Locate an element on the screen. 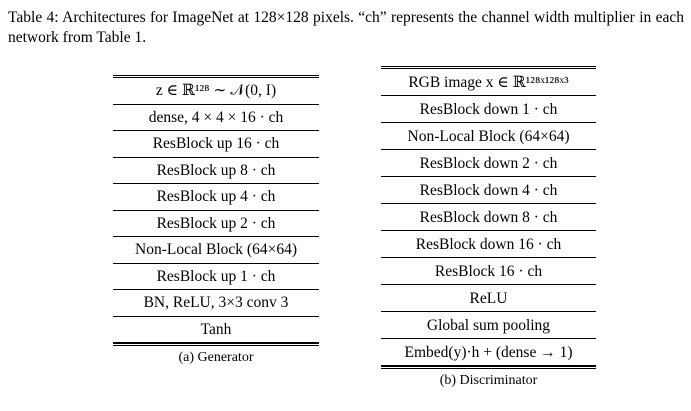  discriminator-top-rule is located at coordinates (488, 67).